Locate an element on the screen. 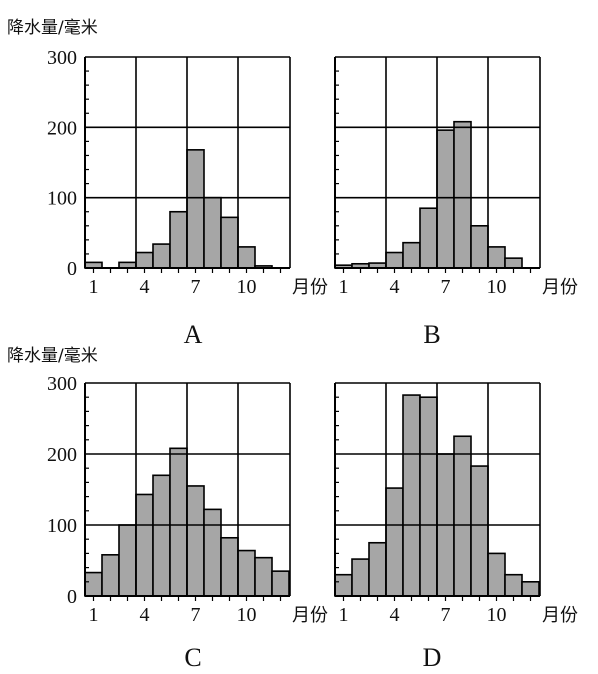  panel-label: B is located at coordinates (431, 334).